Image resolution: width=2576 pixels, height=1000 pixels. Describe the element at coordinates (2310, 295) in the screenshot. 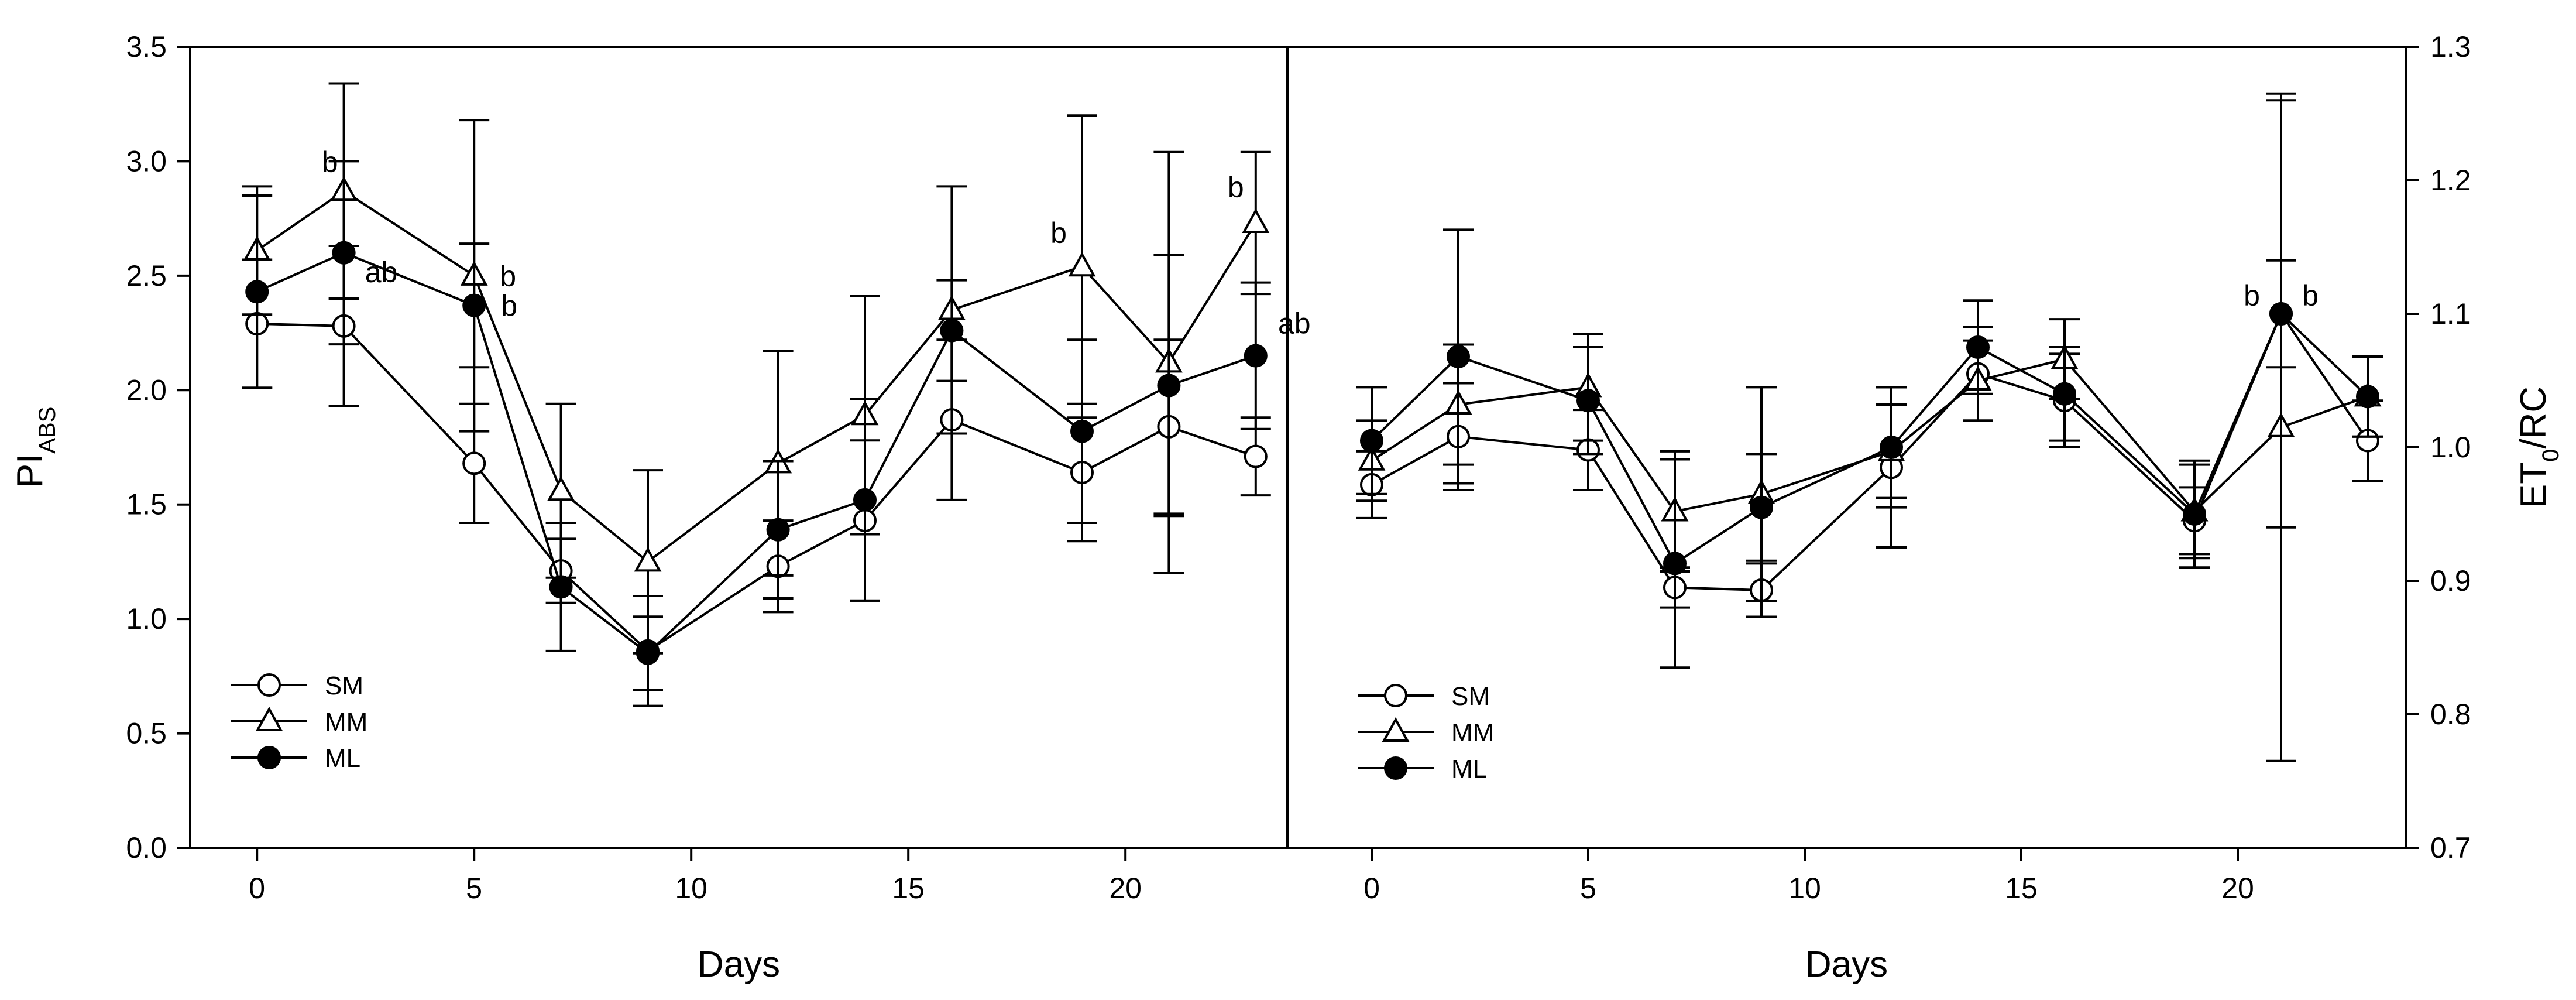

I see `right-annotation-1: b` at that location.